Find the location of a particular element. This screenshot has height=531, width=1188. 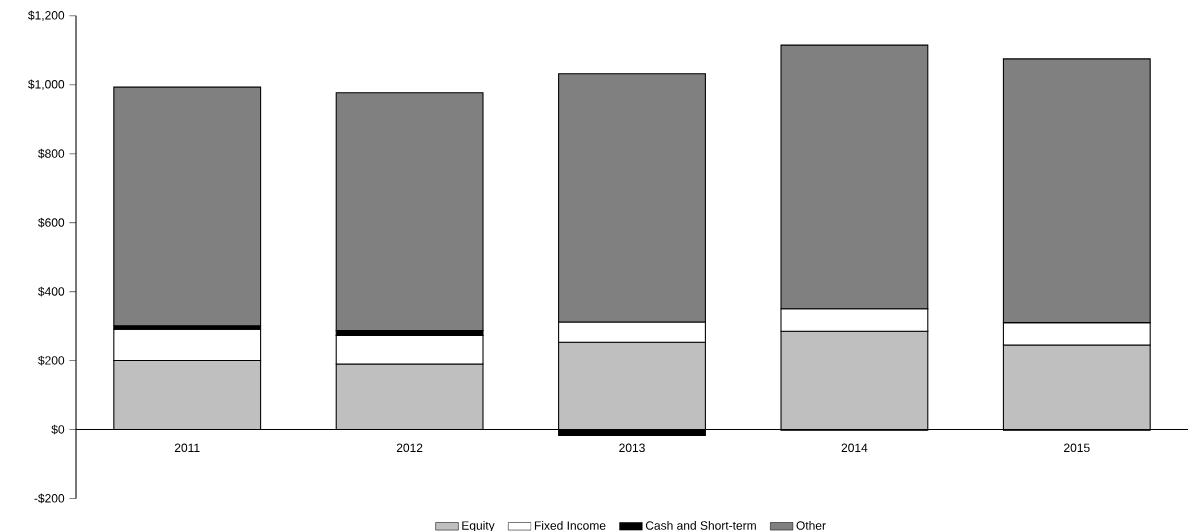

legend-label: Other is located at coordinates (811, 525).